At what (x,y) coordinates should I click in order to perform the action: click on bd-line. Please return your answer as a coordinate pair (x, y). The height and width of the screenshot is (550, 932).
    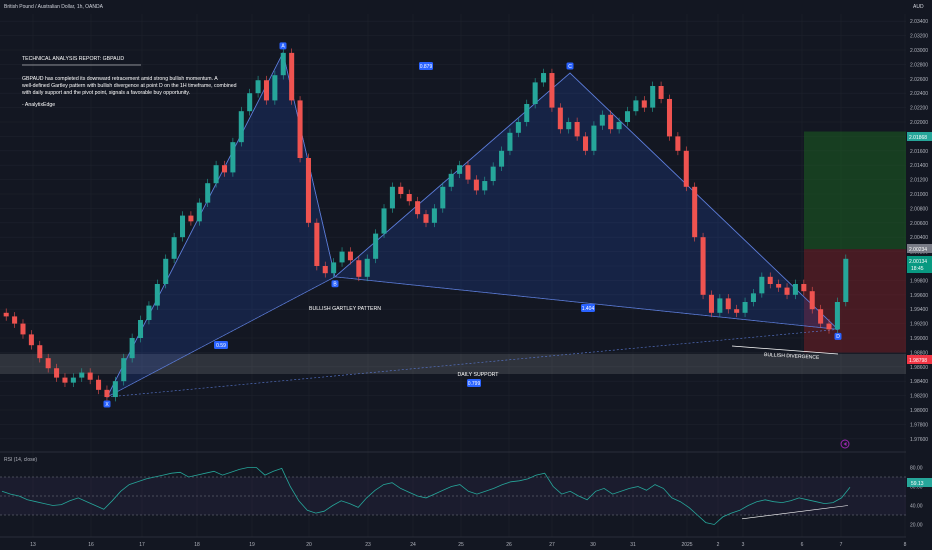
    Looking at the image, I should click on (586, 303).